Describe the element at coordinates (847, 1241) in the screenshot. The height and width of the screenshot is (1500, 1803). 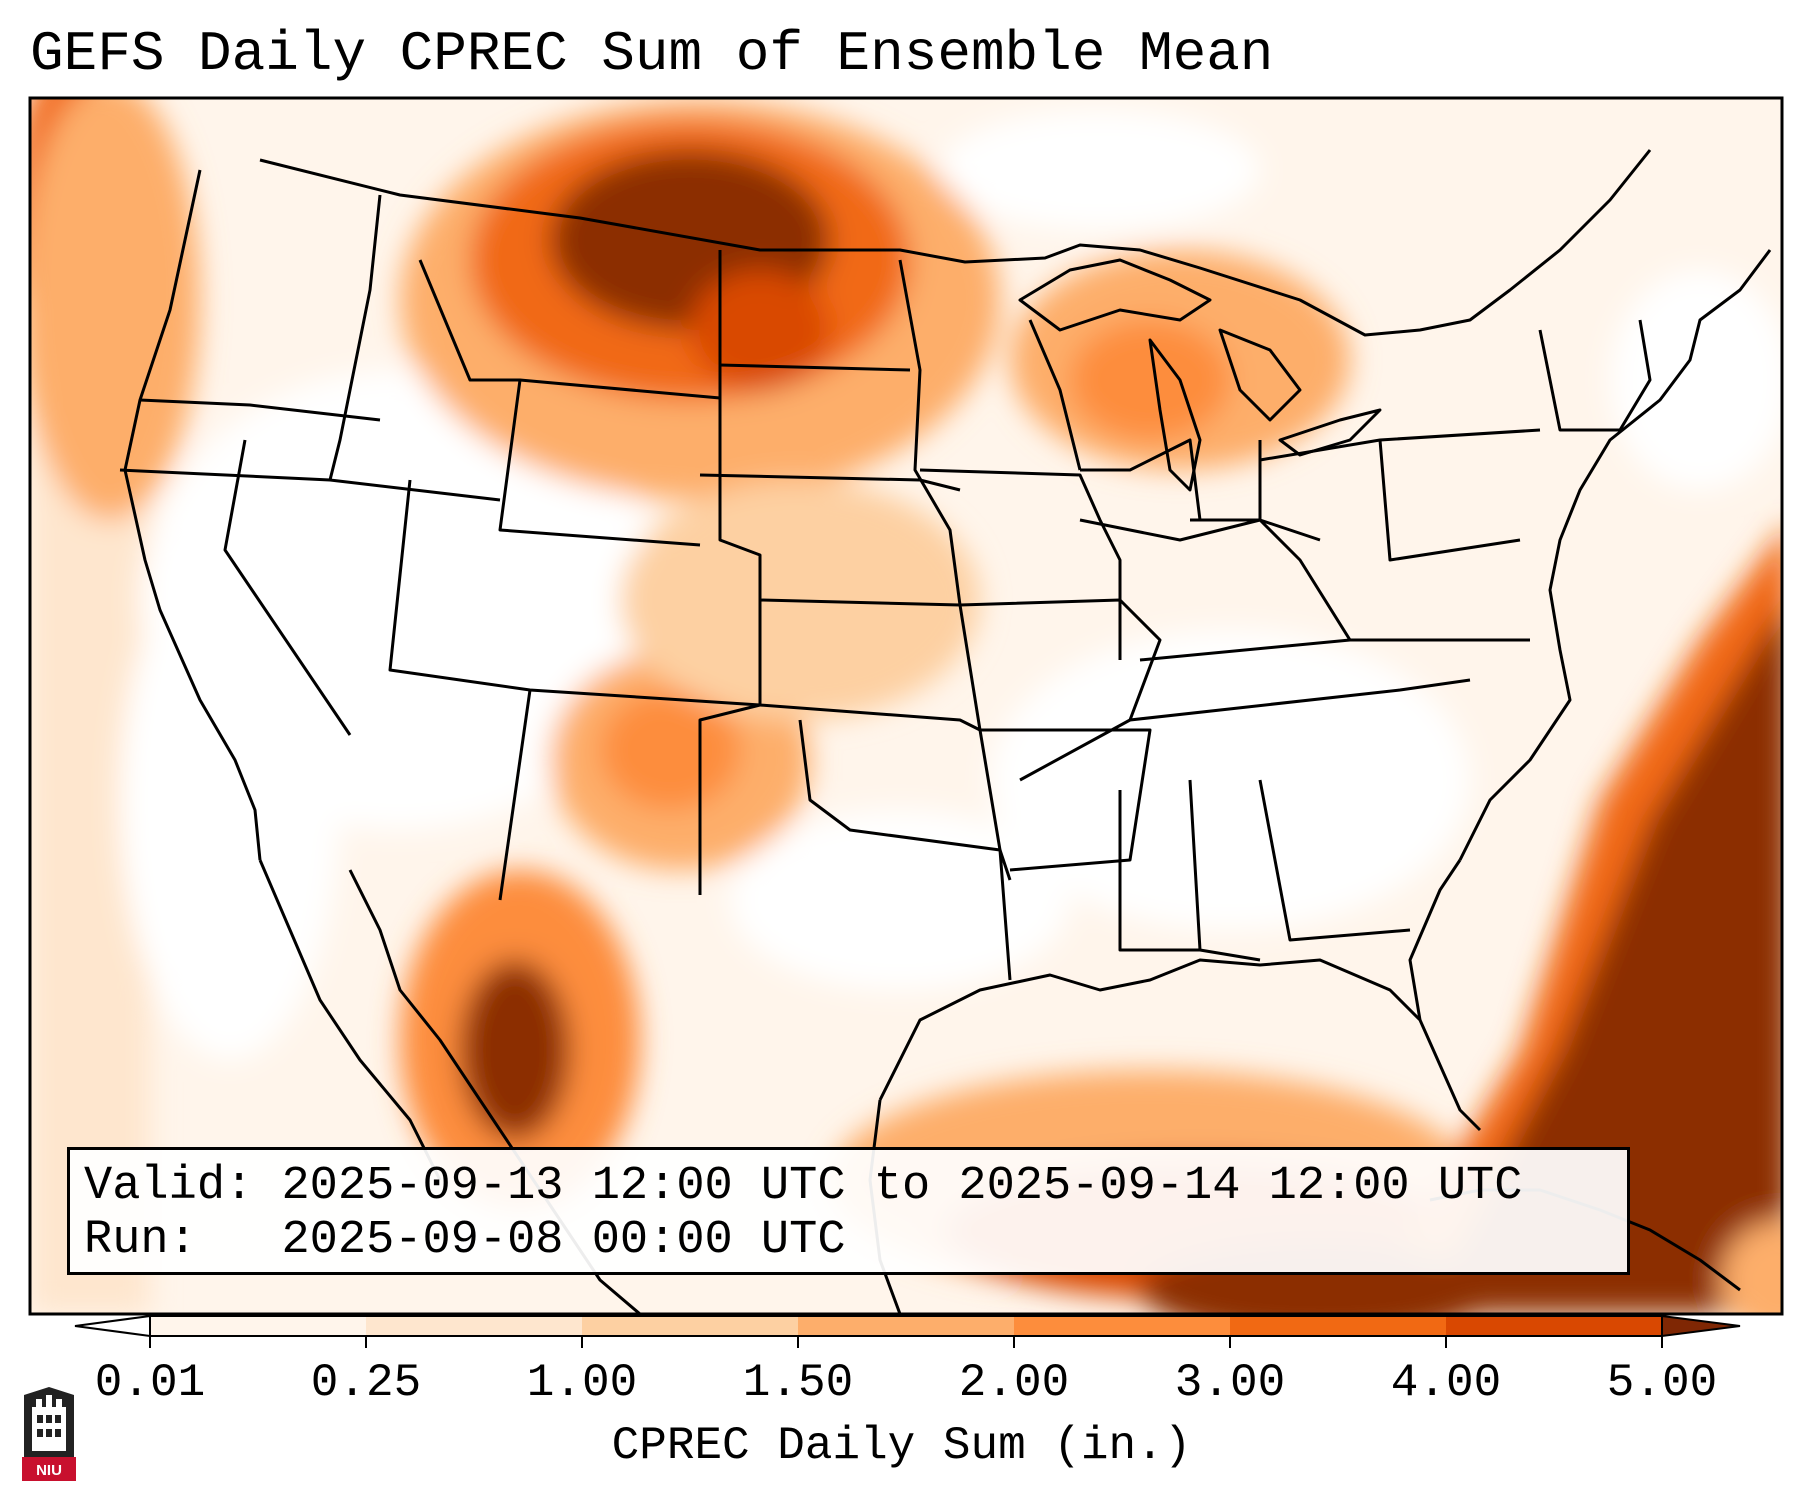
I see `run-row: Run: 2025-09-08 00:00 UTC` at that location.